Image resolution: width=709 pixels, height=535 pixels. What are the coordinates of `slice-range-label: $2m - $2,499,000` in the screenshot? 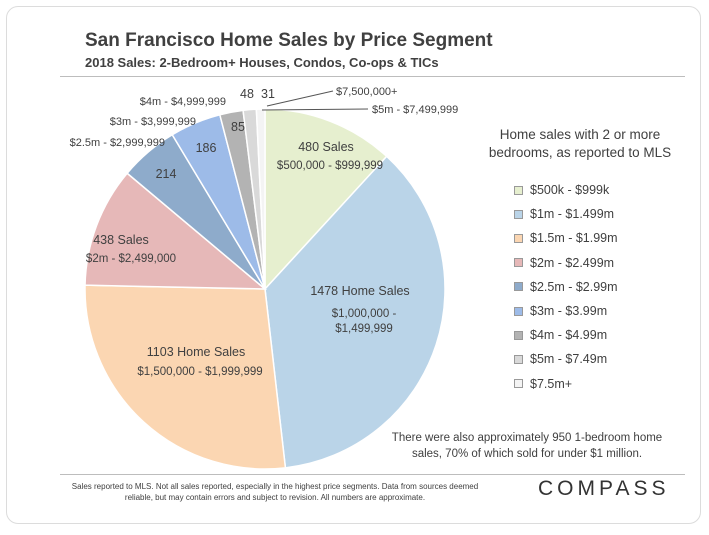 It's located at (131, 259).